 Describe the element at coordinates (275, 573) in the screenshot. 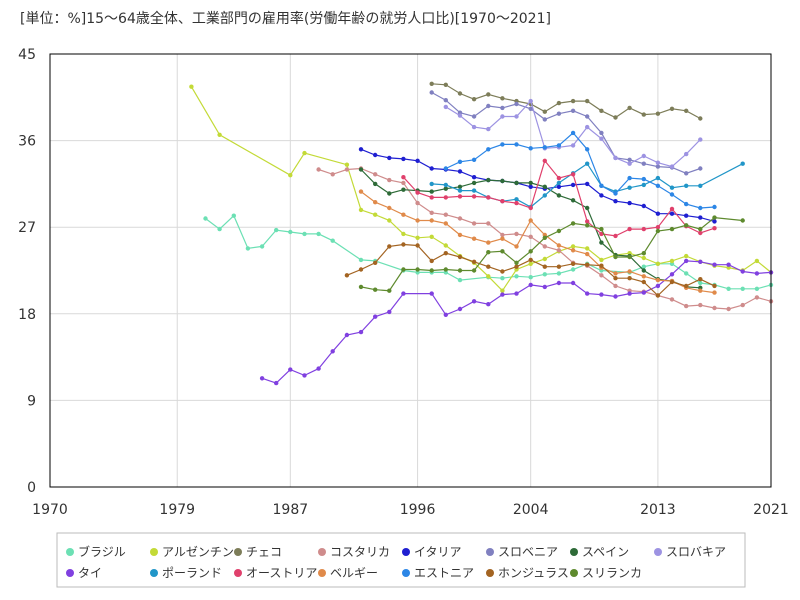

I see `legend-item: オーストリア` at that location.